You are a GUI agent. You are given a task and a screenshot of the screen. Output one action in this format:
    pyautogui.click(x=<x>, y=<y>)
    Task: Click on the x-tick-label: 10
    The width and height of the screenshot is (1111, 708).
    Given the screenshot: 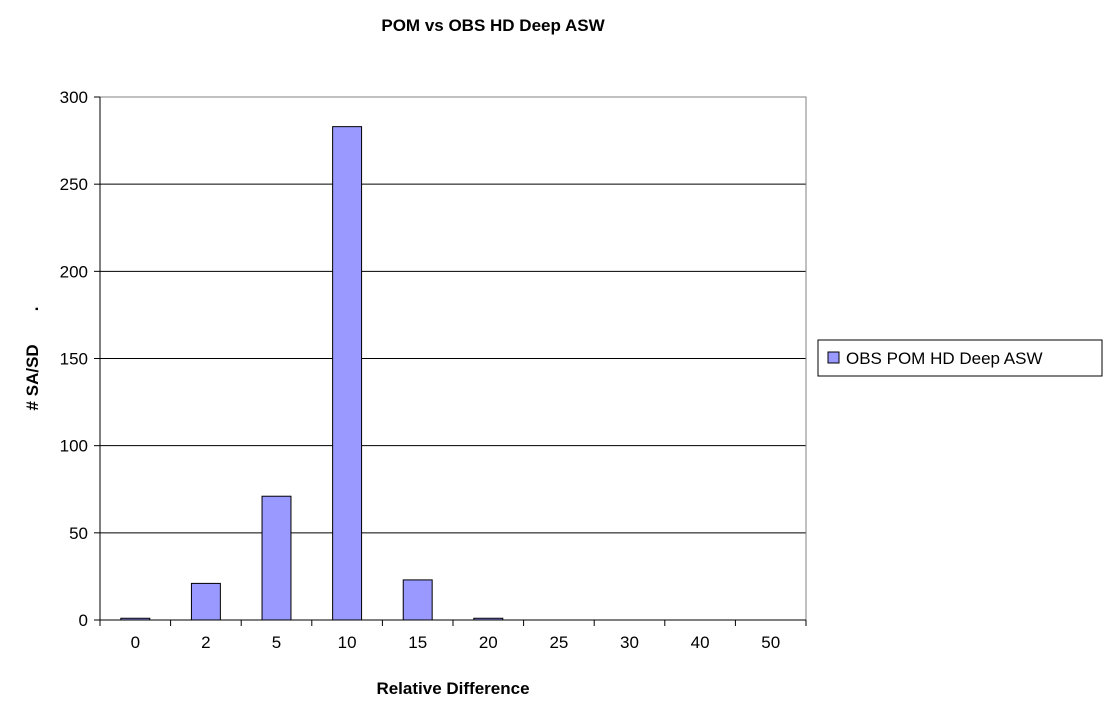 What is the action you would take?
    pyautogui.click(x=347, y=642)
    